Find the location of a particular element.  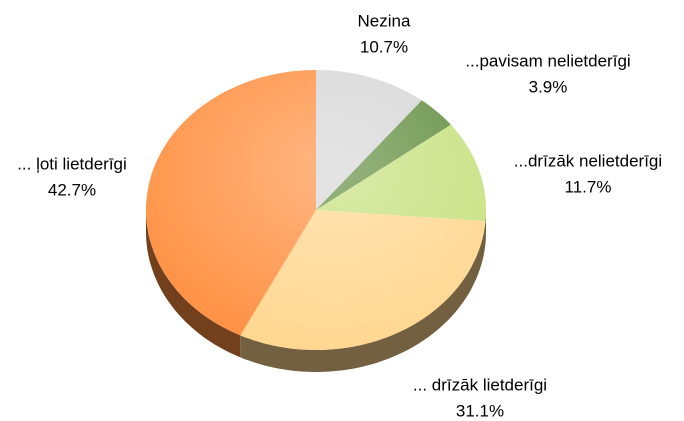

slice-label: ... ļoti lietderīgi is located at coordinates (72, 163).